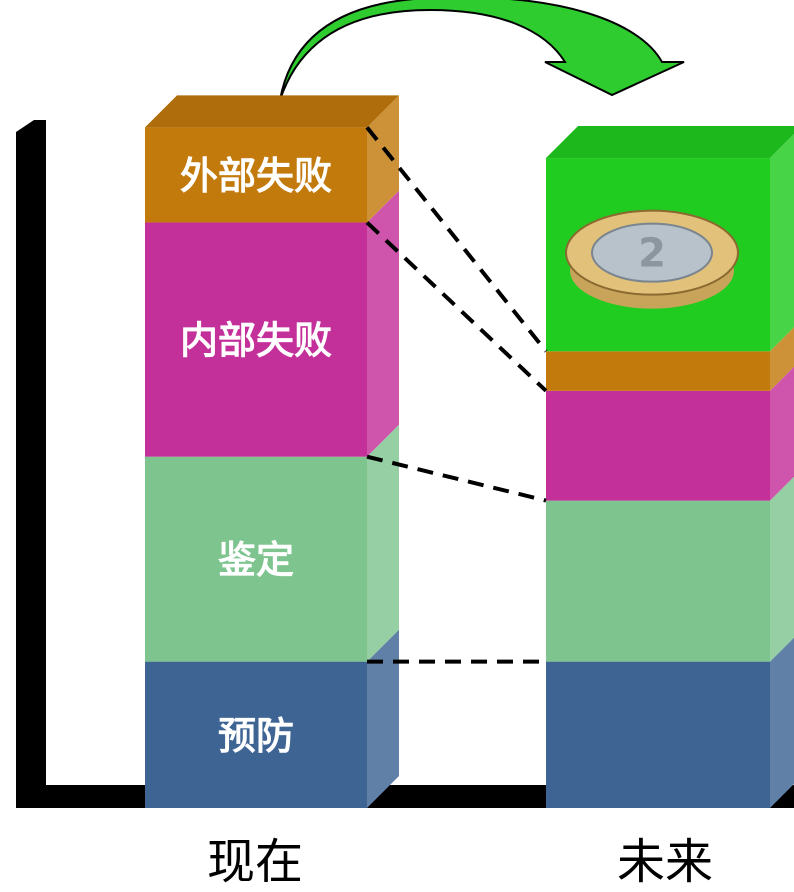  What do you see at coordinates (31, 126) in the screenshot?
I see `y-axis-top` at bounding box center [31, 126].